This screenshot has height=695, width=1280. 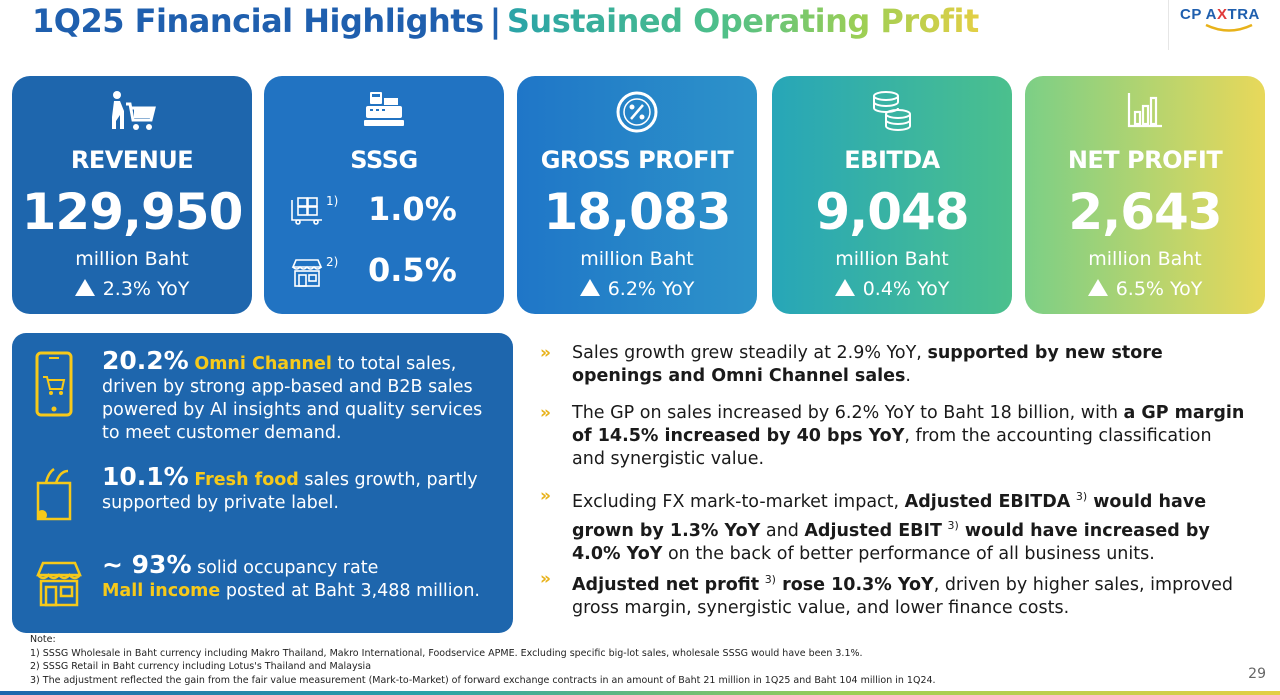 I want to click on wholesale-pallet-icon, so click(x=307, y=213).